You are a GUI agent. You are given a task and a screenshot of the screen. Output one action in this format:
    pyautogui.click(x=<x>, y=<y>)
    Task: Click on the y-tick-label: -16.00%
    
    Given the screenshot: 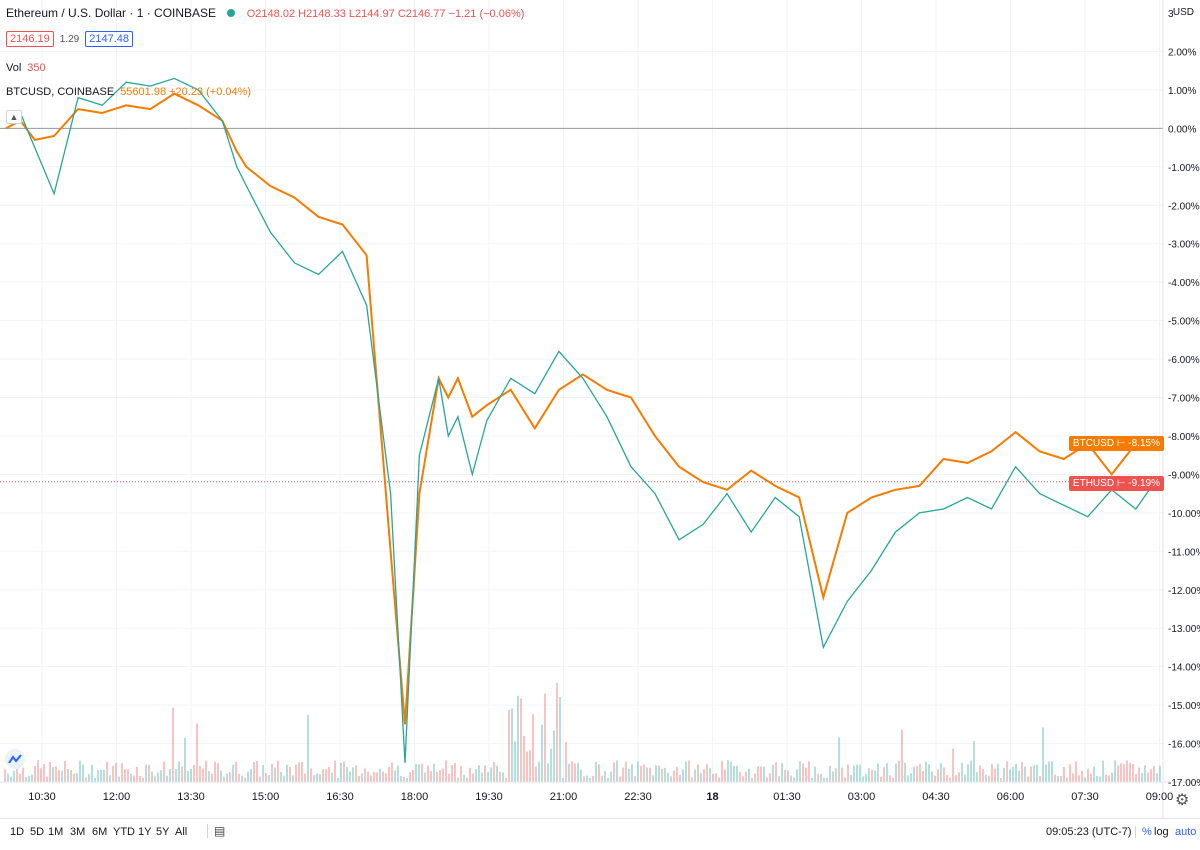 What is the action you would take?
    pyautogui.click(x=1184, y=745)
    